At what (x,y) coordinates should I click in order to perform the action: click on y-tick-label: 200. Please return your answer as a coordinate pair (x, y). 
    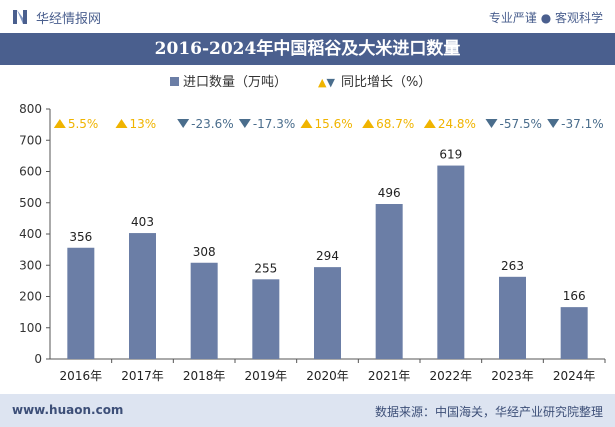
    Looking at the image, I should click on (30, 297).